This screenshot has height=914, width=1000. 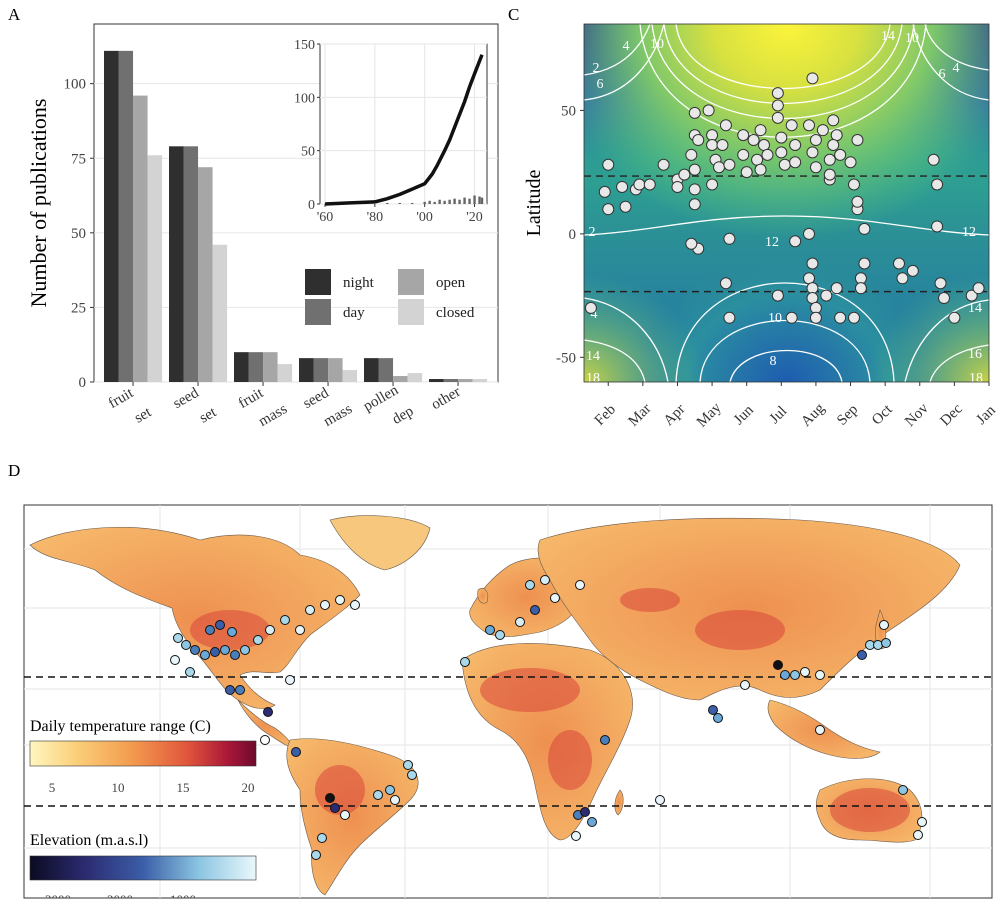 I want to click on elev-colorbar, so click(x=143, y=868).